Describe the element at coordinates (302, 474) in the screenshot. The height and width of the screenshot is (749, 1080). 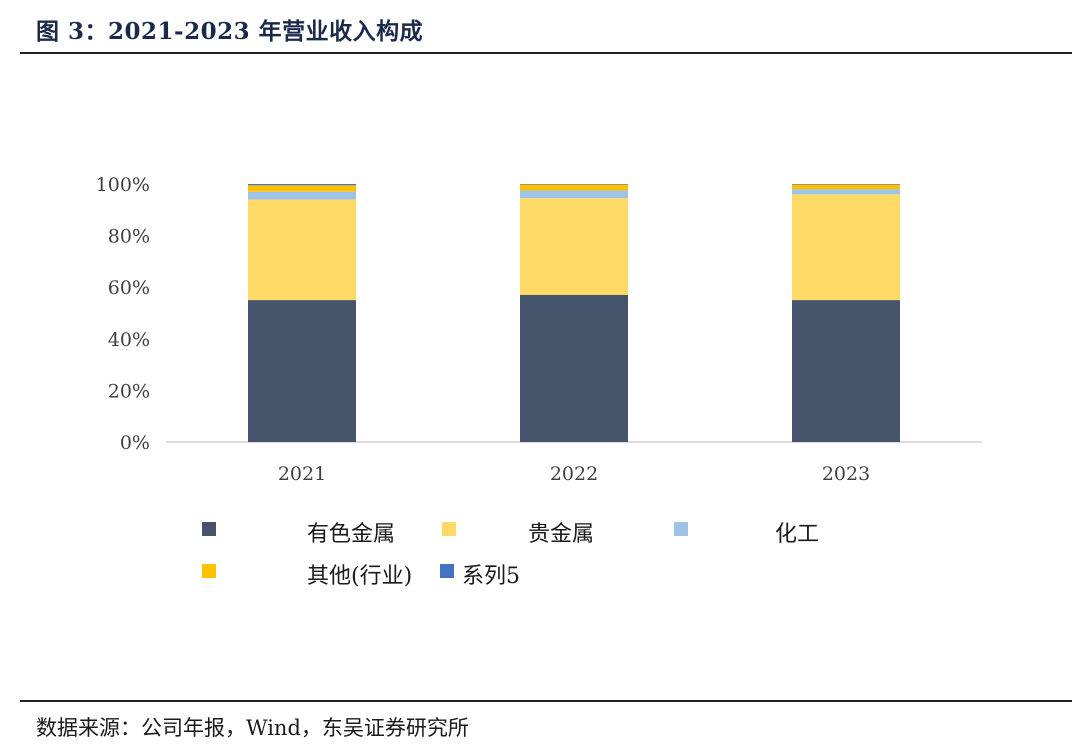
I see `x-tick-label: 2021` at that location.